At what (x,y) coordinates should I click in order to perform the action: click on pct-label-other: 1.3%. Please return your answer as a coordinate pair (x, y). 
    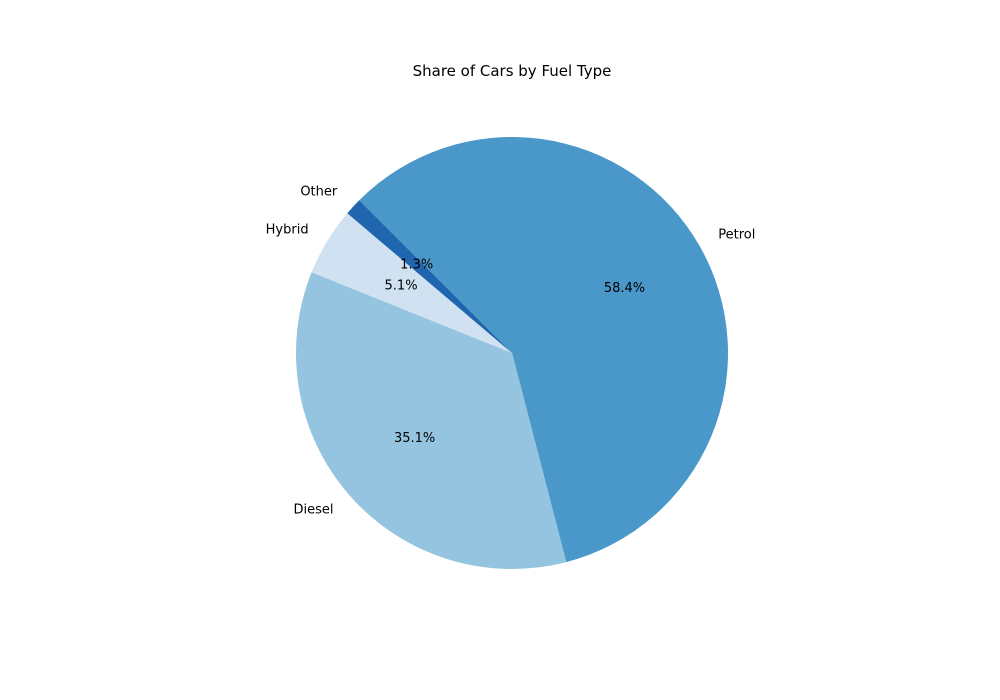
    Looking at the image, I should click on (416, 265).